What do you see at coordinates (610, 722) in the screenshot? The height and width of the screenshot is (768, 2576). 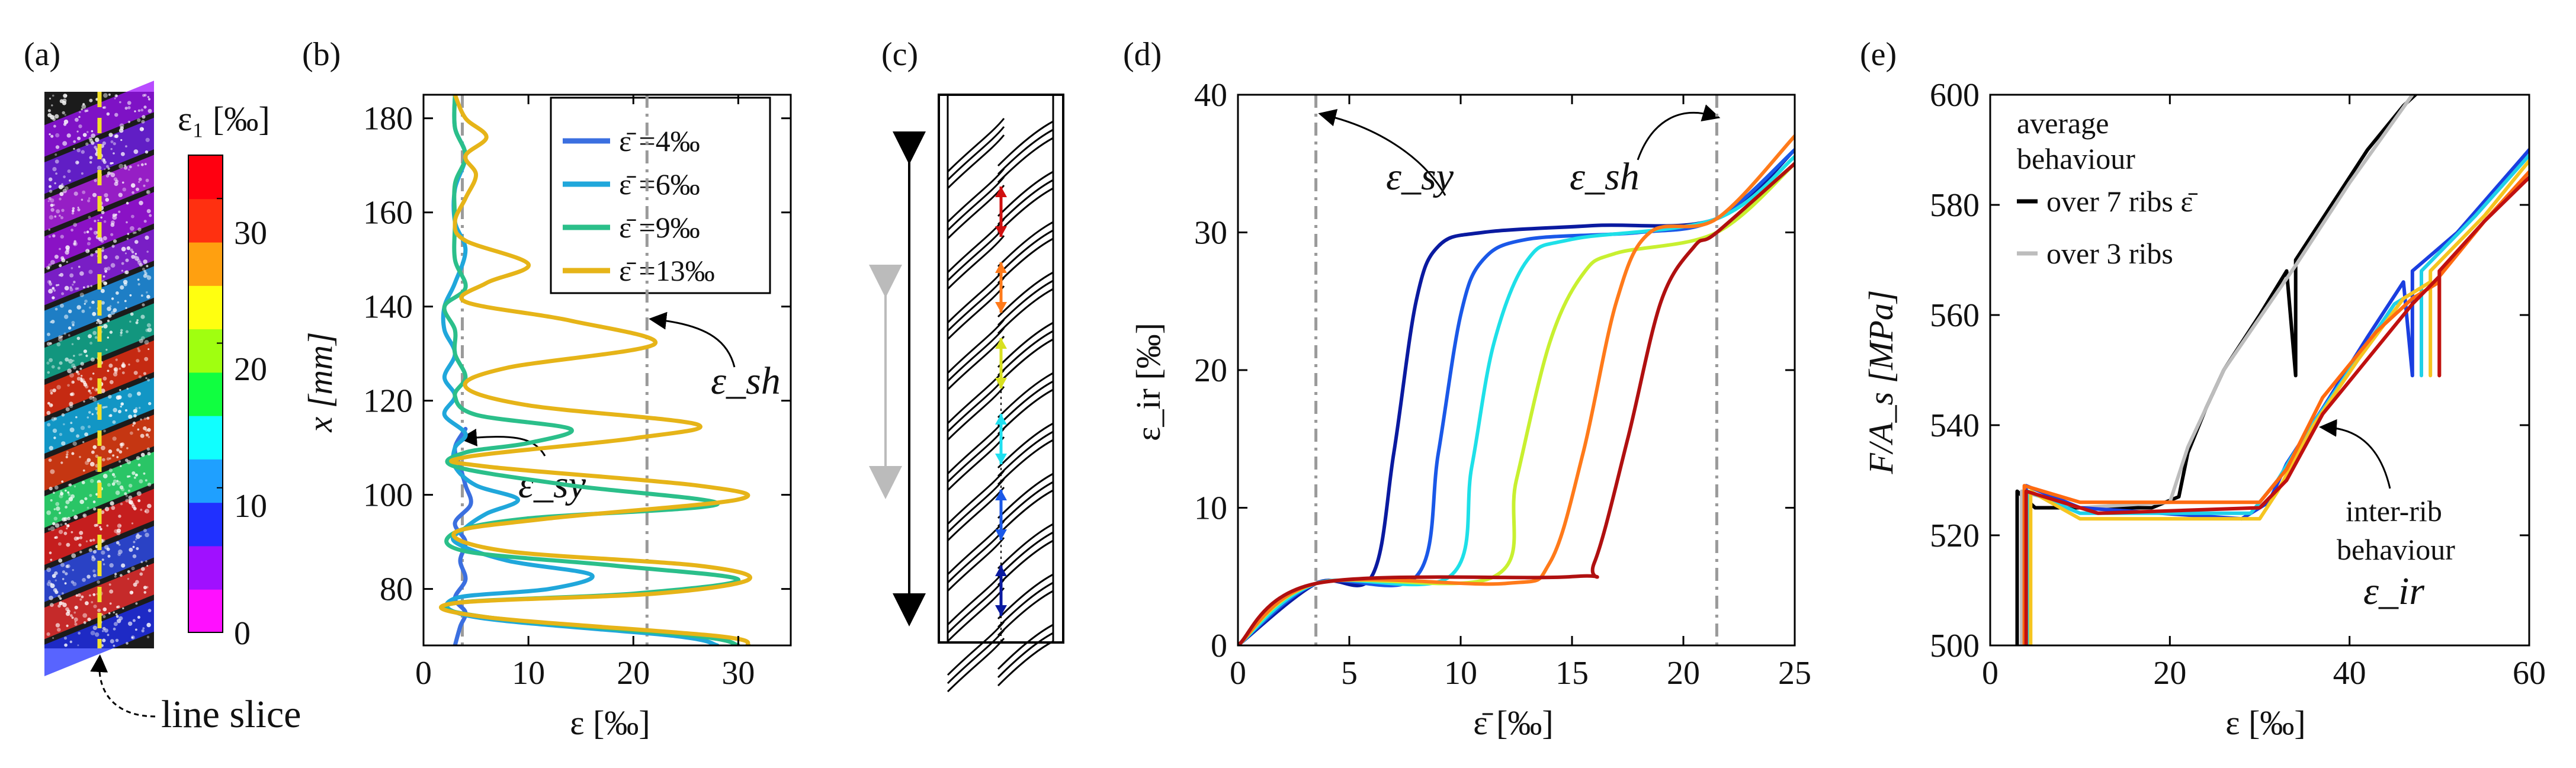 I see `panel-b-xlabel: ε [‰]` at bounding box center [610, 722].